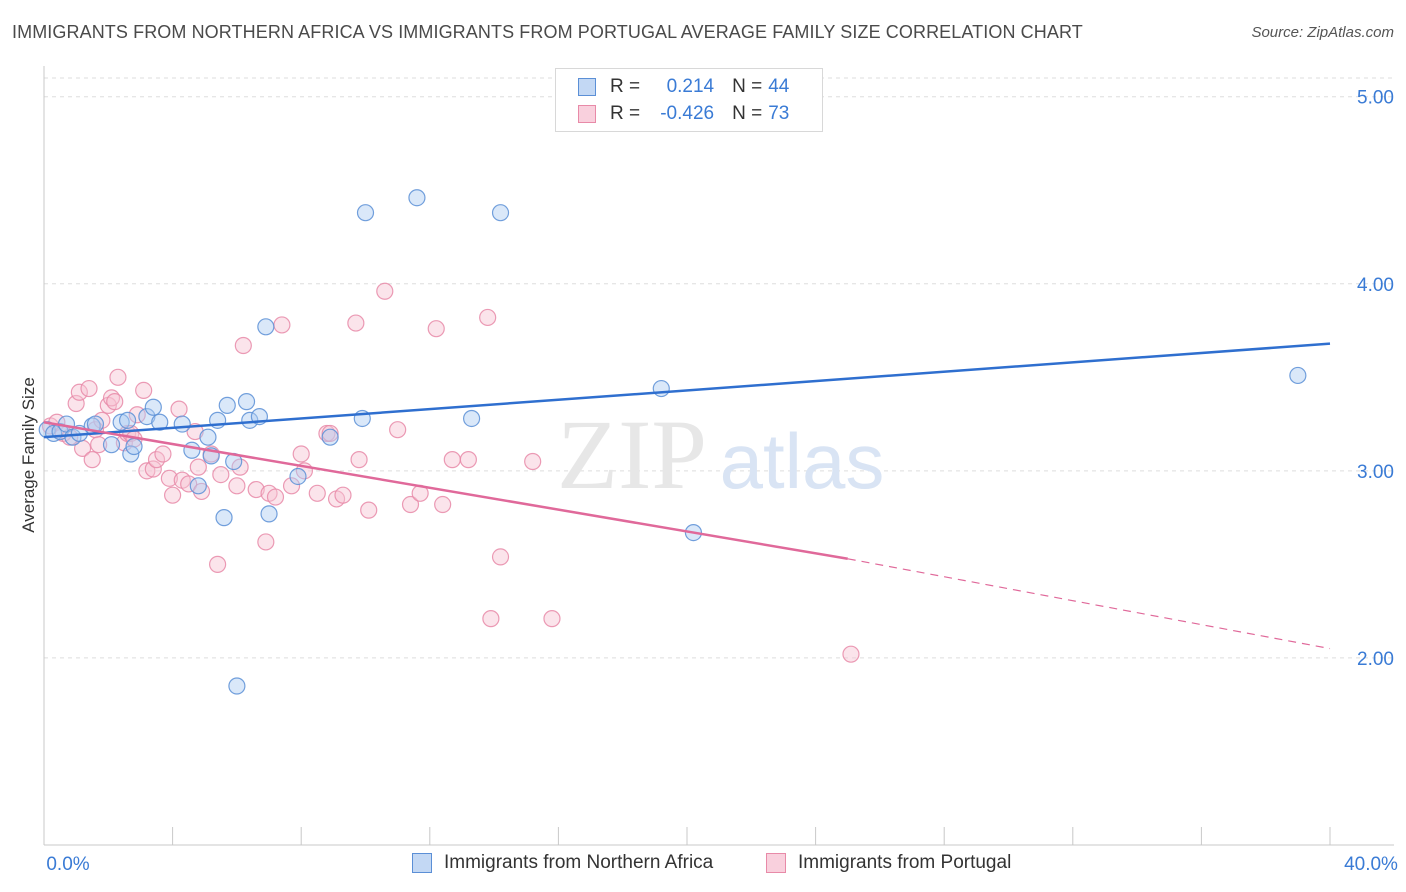  Describe the element at coordinates (28, 455) in the screenshot. I see `y-axis-label: Average Family Size` at that location.